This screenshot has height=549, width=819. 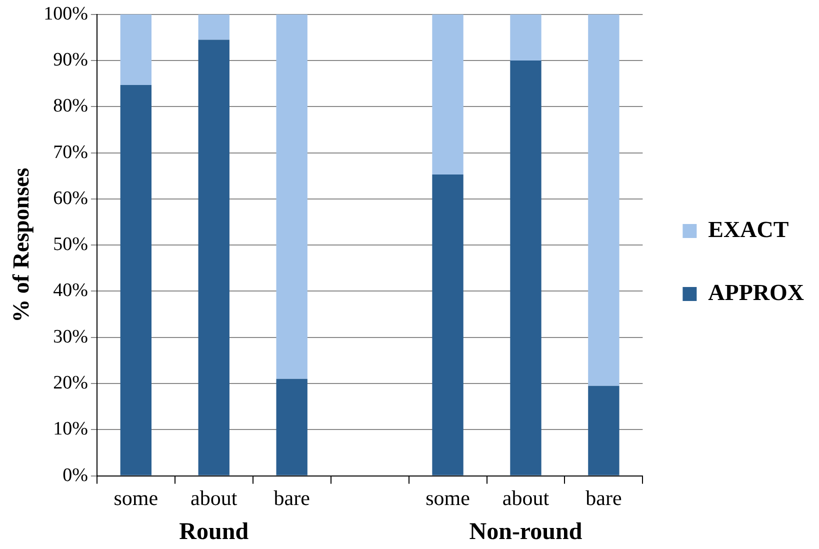 What do you see at coordinates (526, 532) in the screenshot?
I see `text: Non-round` at bounding box center [526, 532].